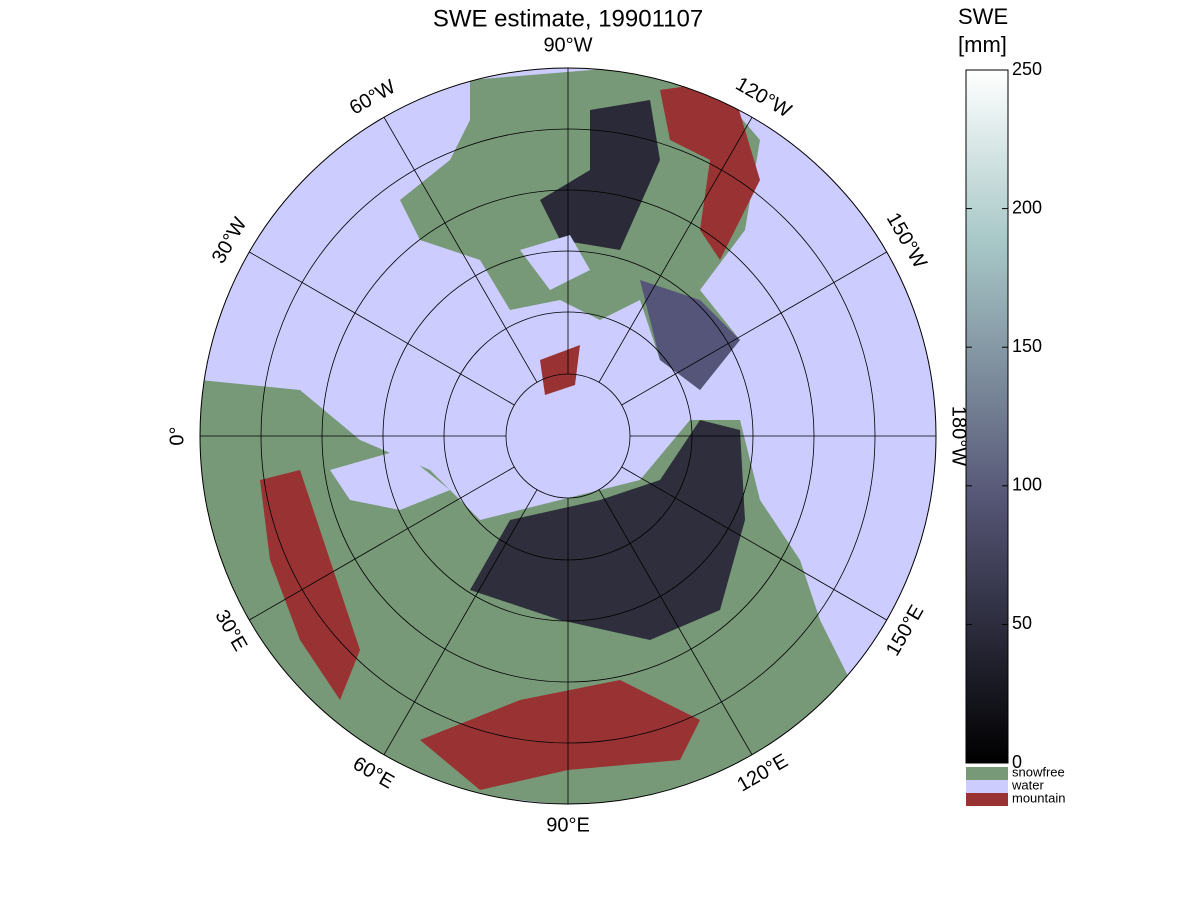 This screenshot has width=1201, height=901. What do you see at coordinates (568, 825) in the screenshot?
I see `meridian-label: 90°E` at bounding box center [568, 825].